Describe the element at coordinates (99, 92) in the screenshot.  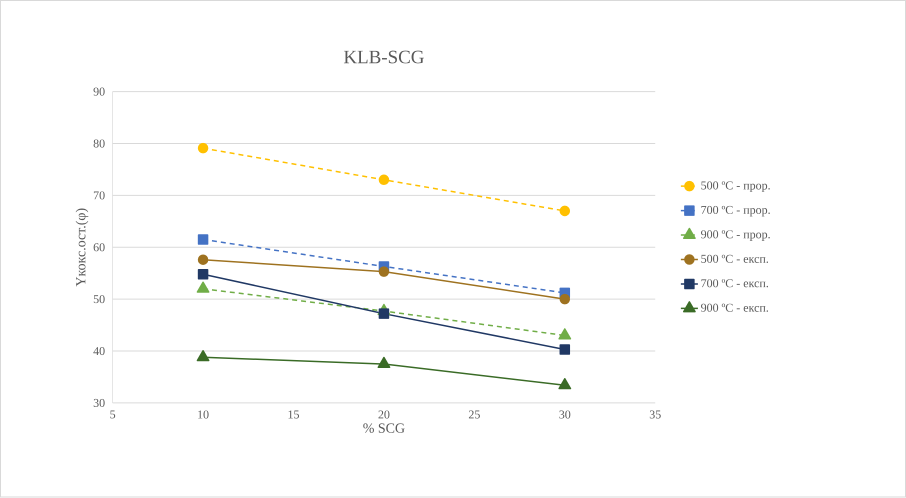
I see `y-tick-label: 90` at that location.